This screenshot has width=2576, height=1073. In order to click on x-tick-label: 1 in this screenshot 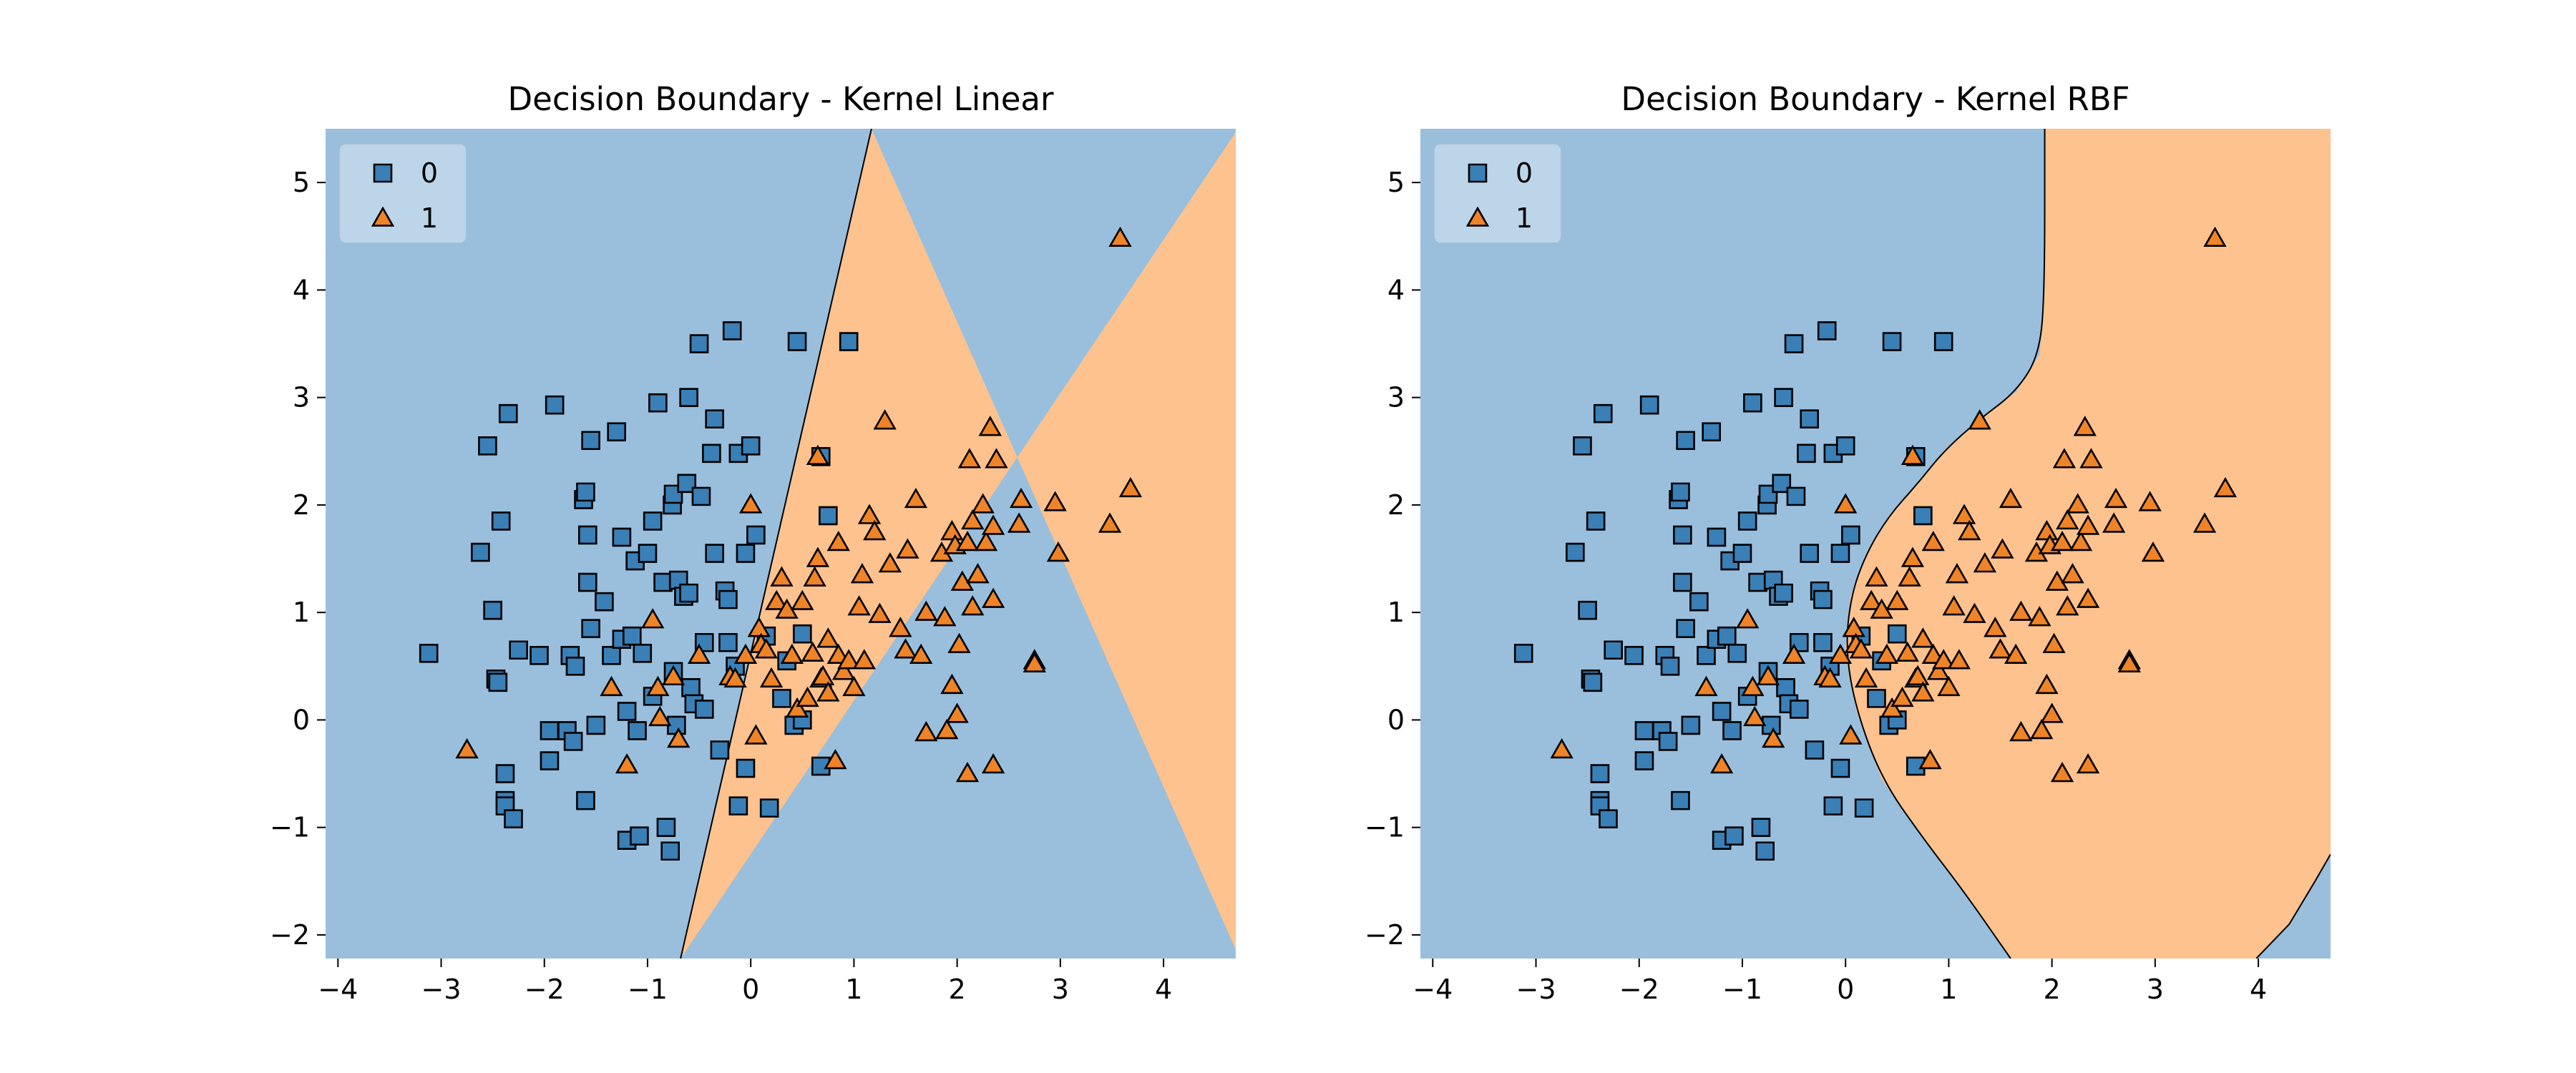, I will do `click(1948, 990)`.